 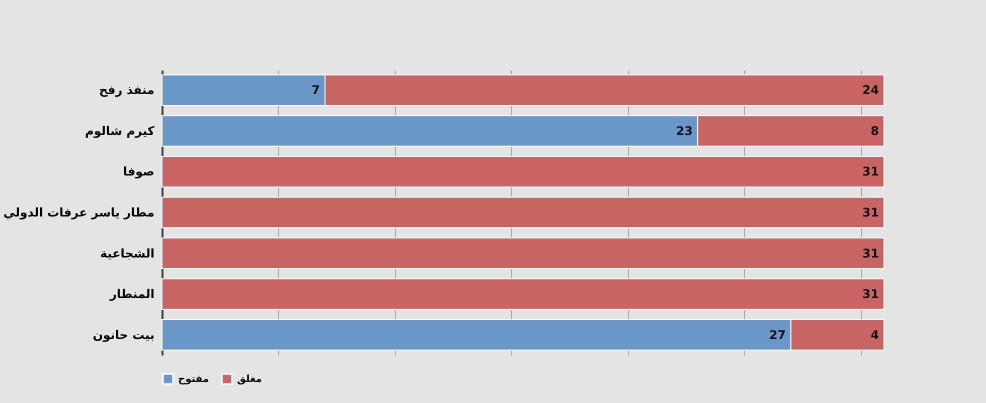 What do you see at coordinates (870, 90) in the screenshot?
I see `data-label: 24` at bounding box center [870, 90].